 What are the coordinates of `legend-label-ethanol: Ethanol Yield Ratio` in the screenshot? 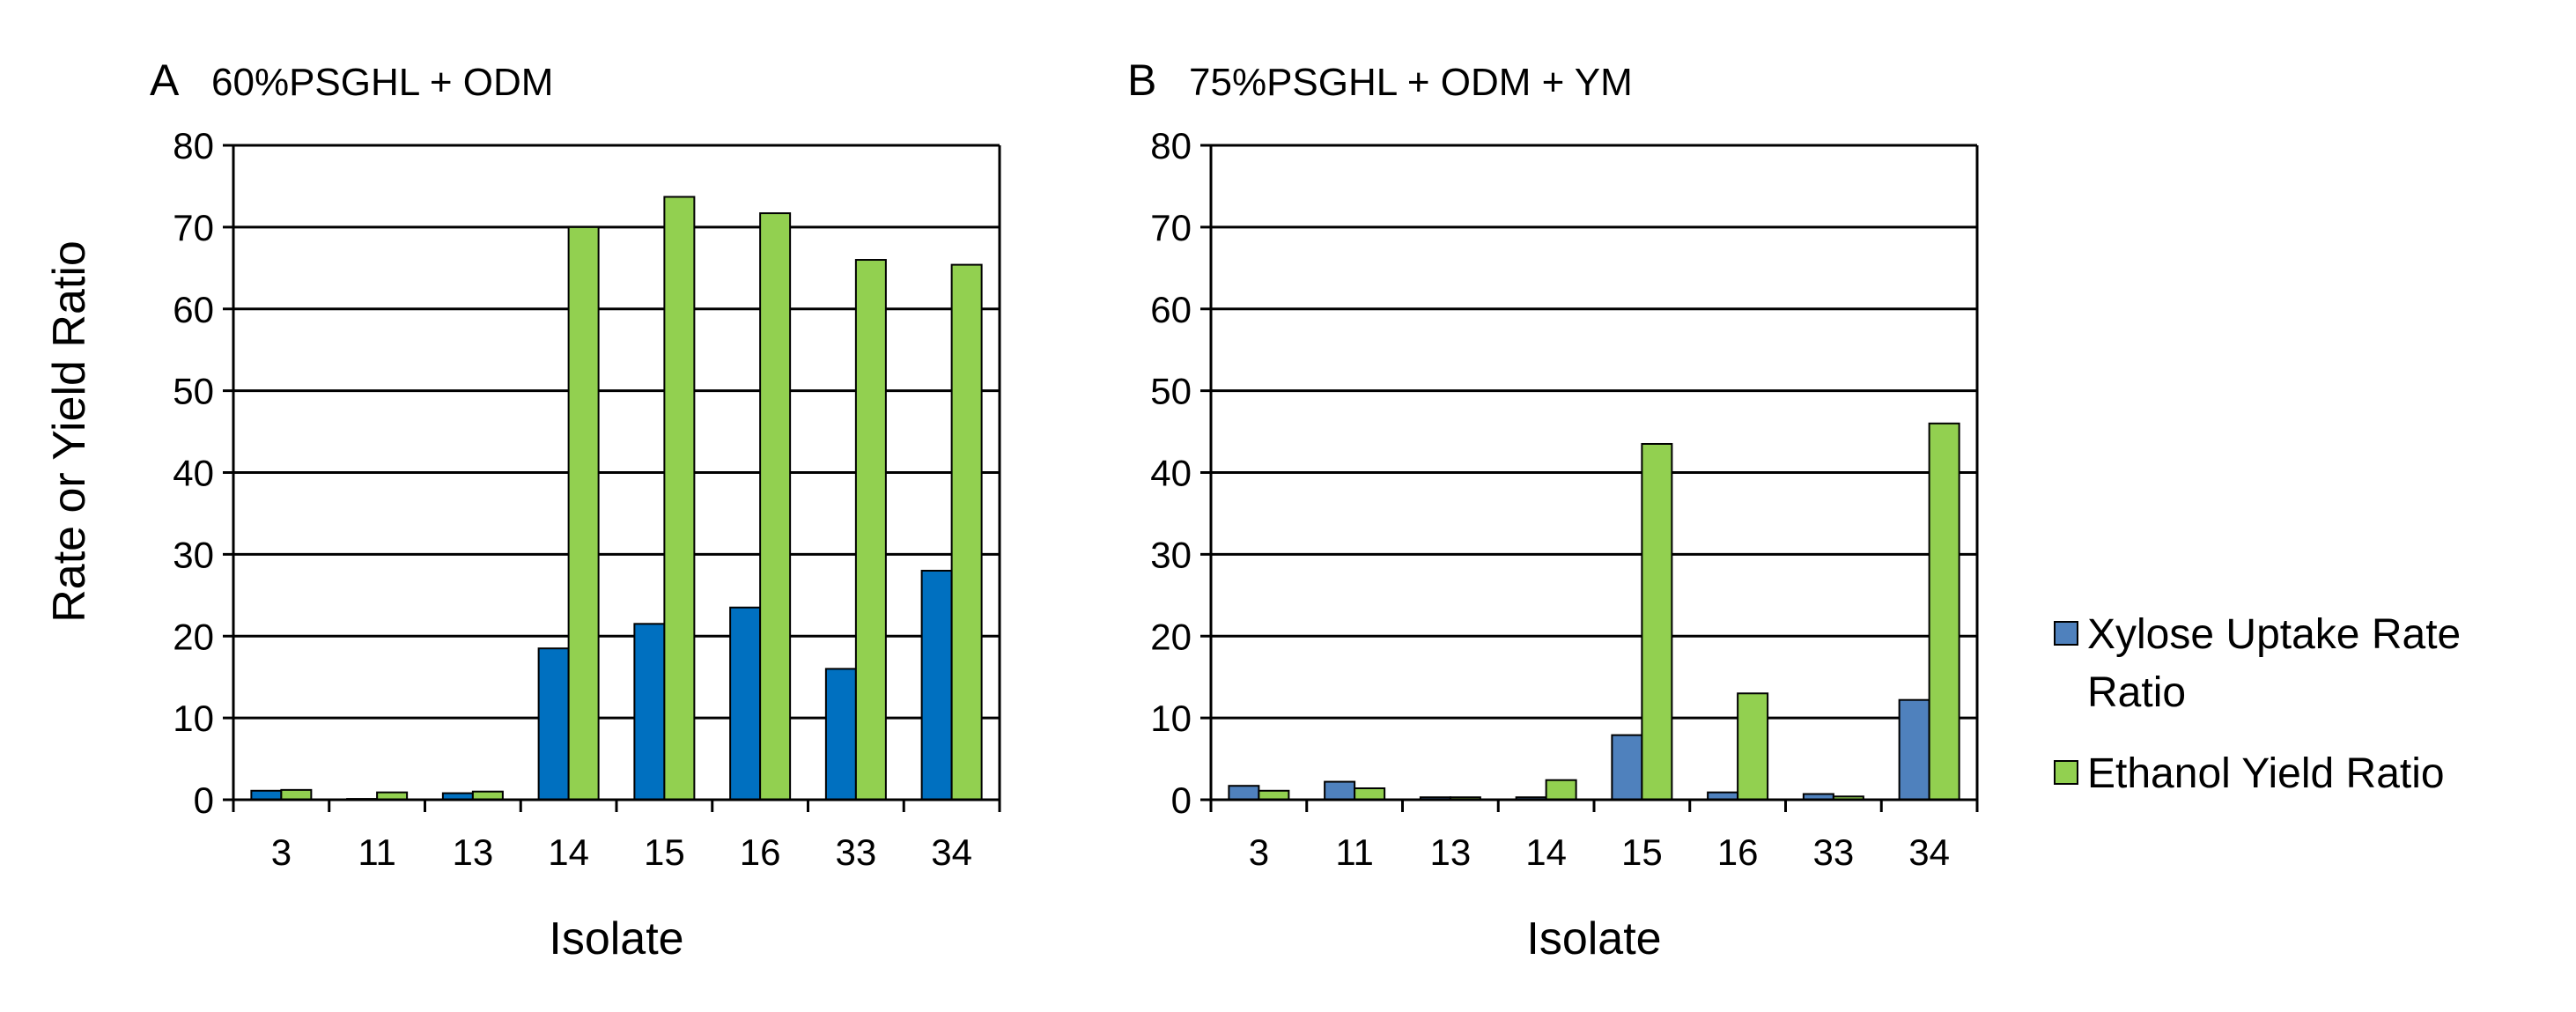 It's located at (2266, 773).